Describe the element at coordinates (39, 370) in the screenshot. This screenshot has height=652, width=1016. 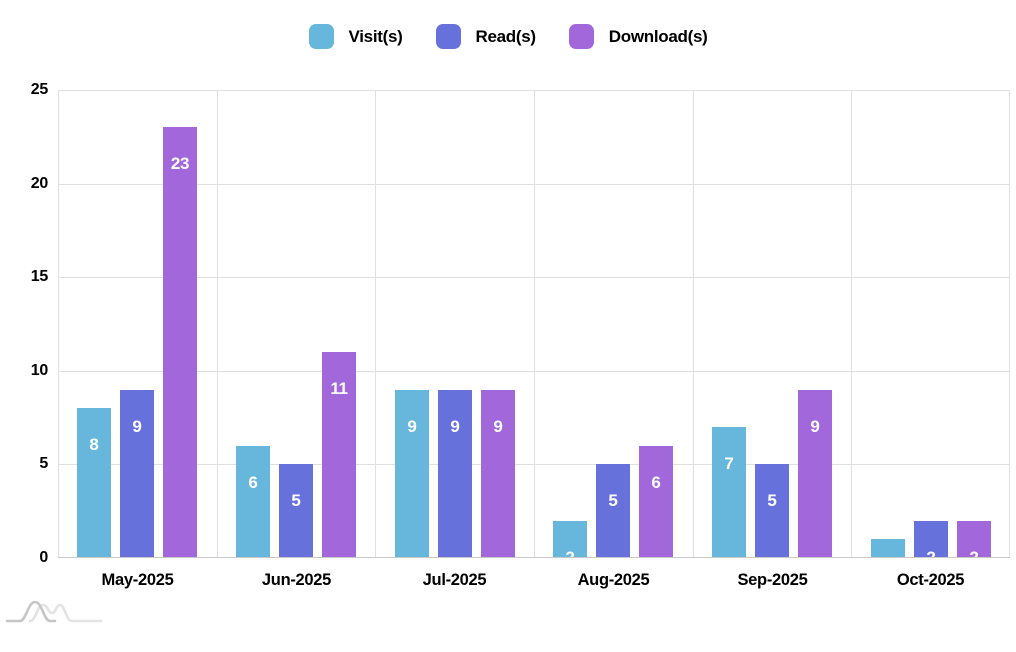
I see `y-tick-label-10: 10` at that location.